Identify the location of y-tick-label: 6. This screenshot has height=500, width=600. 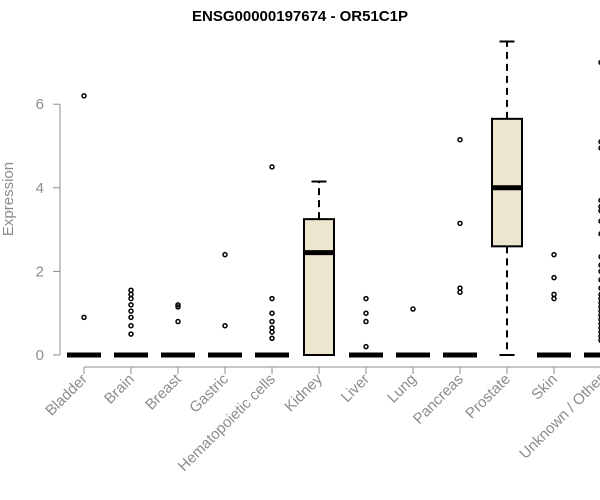
(40, 104).